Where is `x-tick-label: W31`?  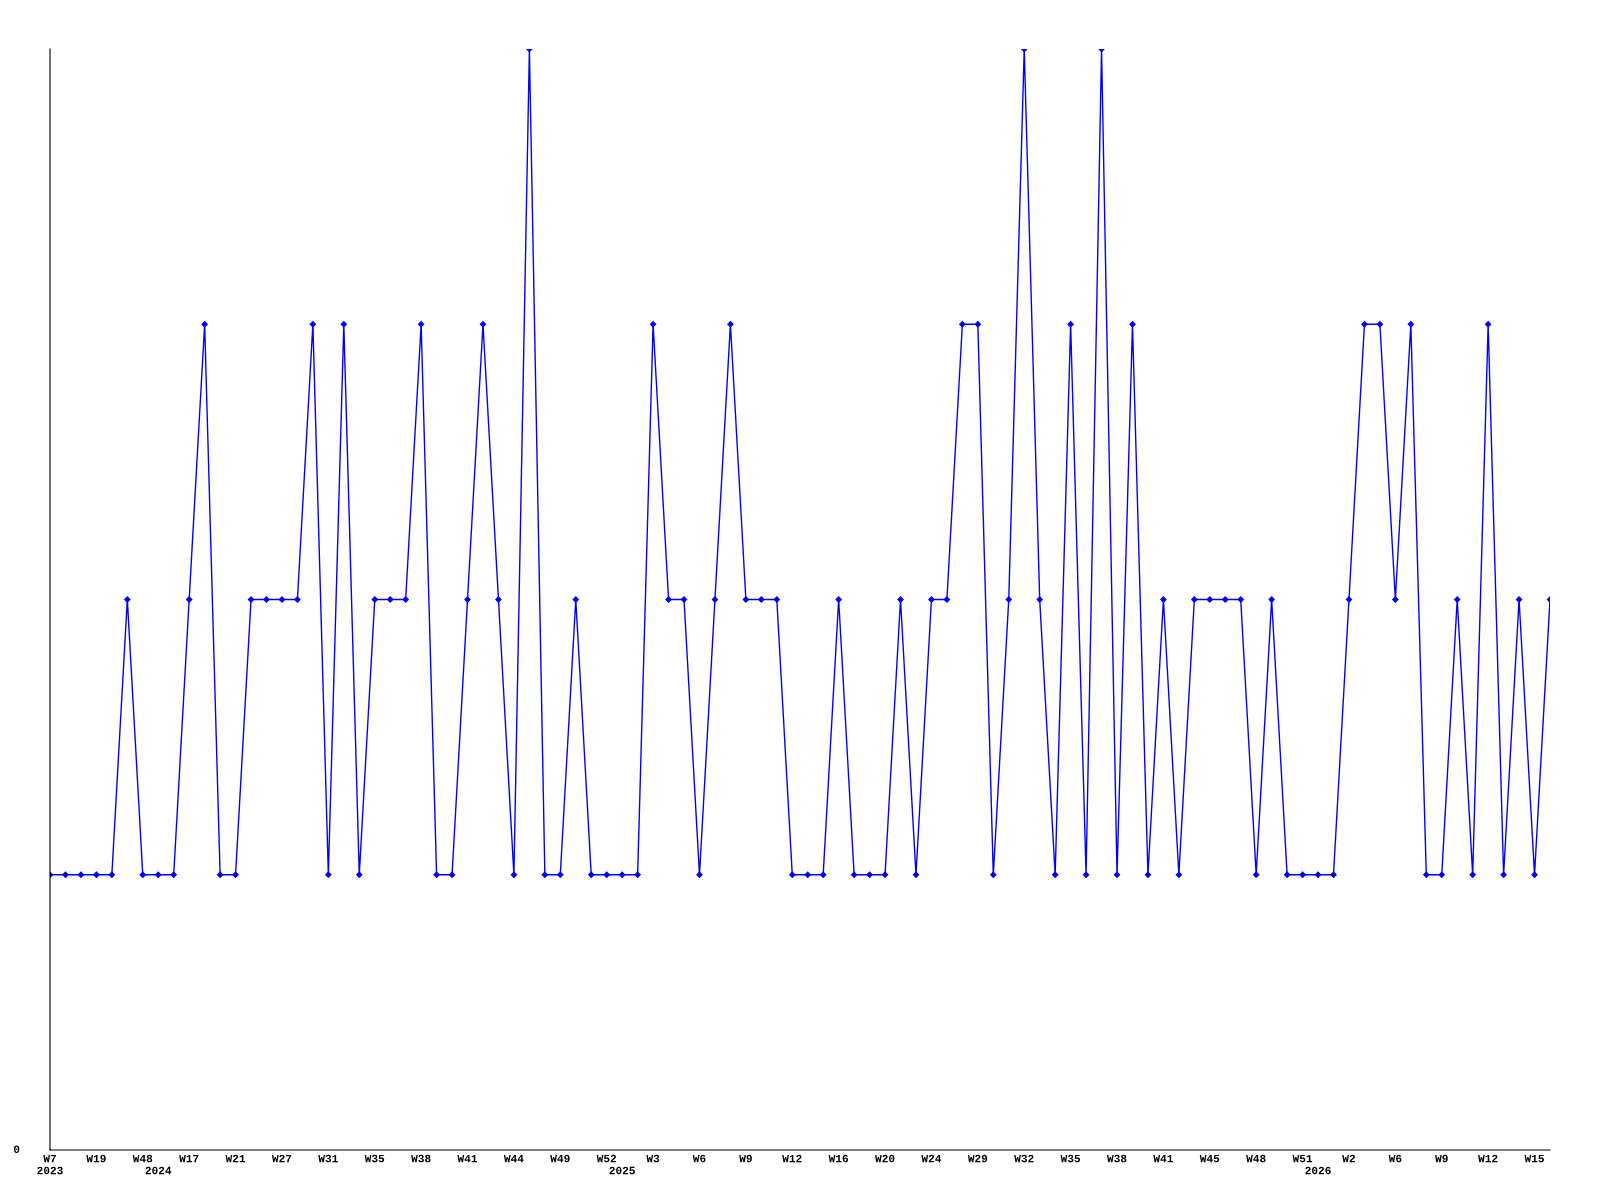 x-tick-label: W31 is located at coordinates (328, 1158).